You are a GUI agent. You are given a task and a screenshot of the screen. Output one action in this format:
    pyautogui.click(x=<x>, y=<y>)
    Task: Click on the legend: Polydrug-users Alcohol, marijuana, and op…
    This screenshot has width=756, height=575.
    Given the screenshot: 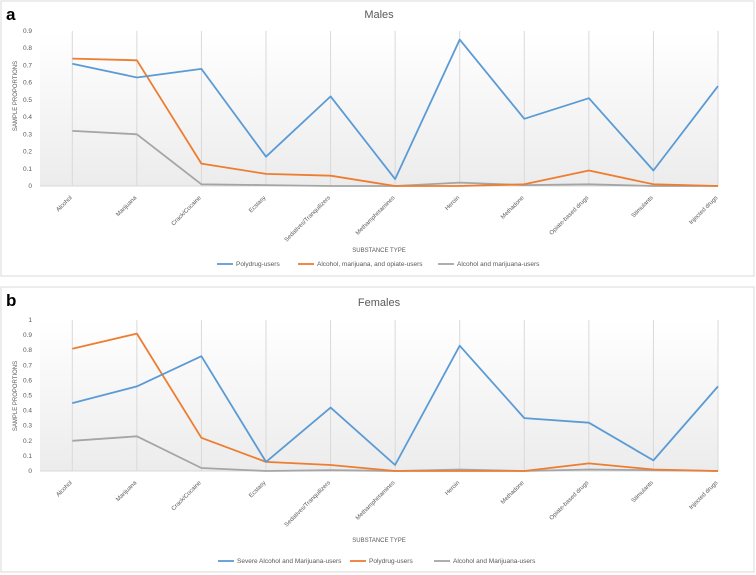 What is the action you would take?
    pyautogui.click(x=378, y=264)
    